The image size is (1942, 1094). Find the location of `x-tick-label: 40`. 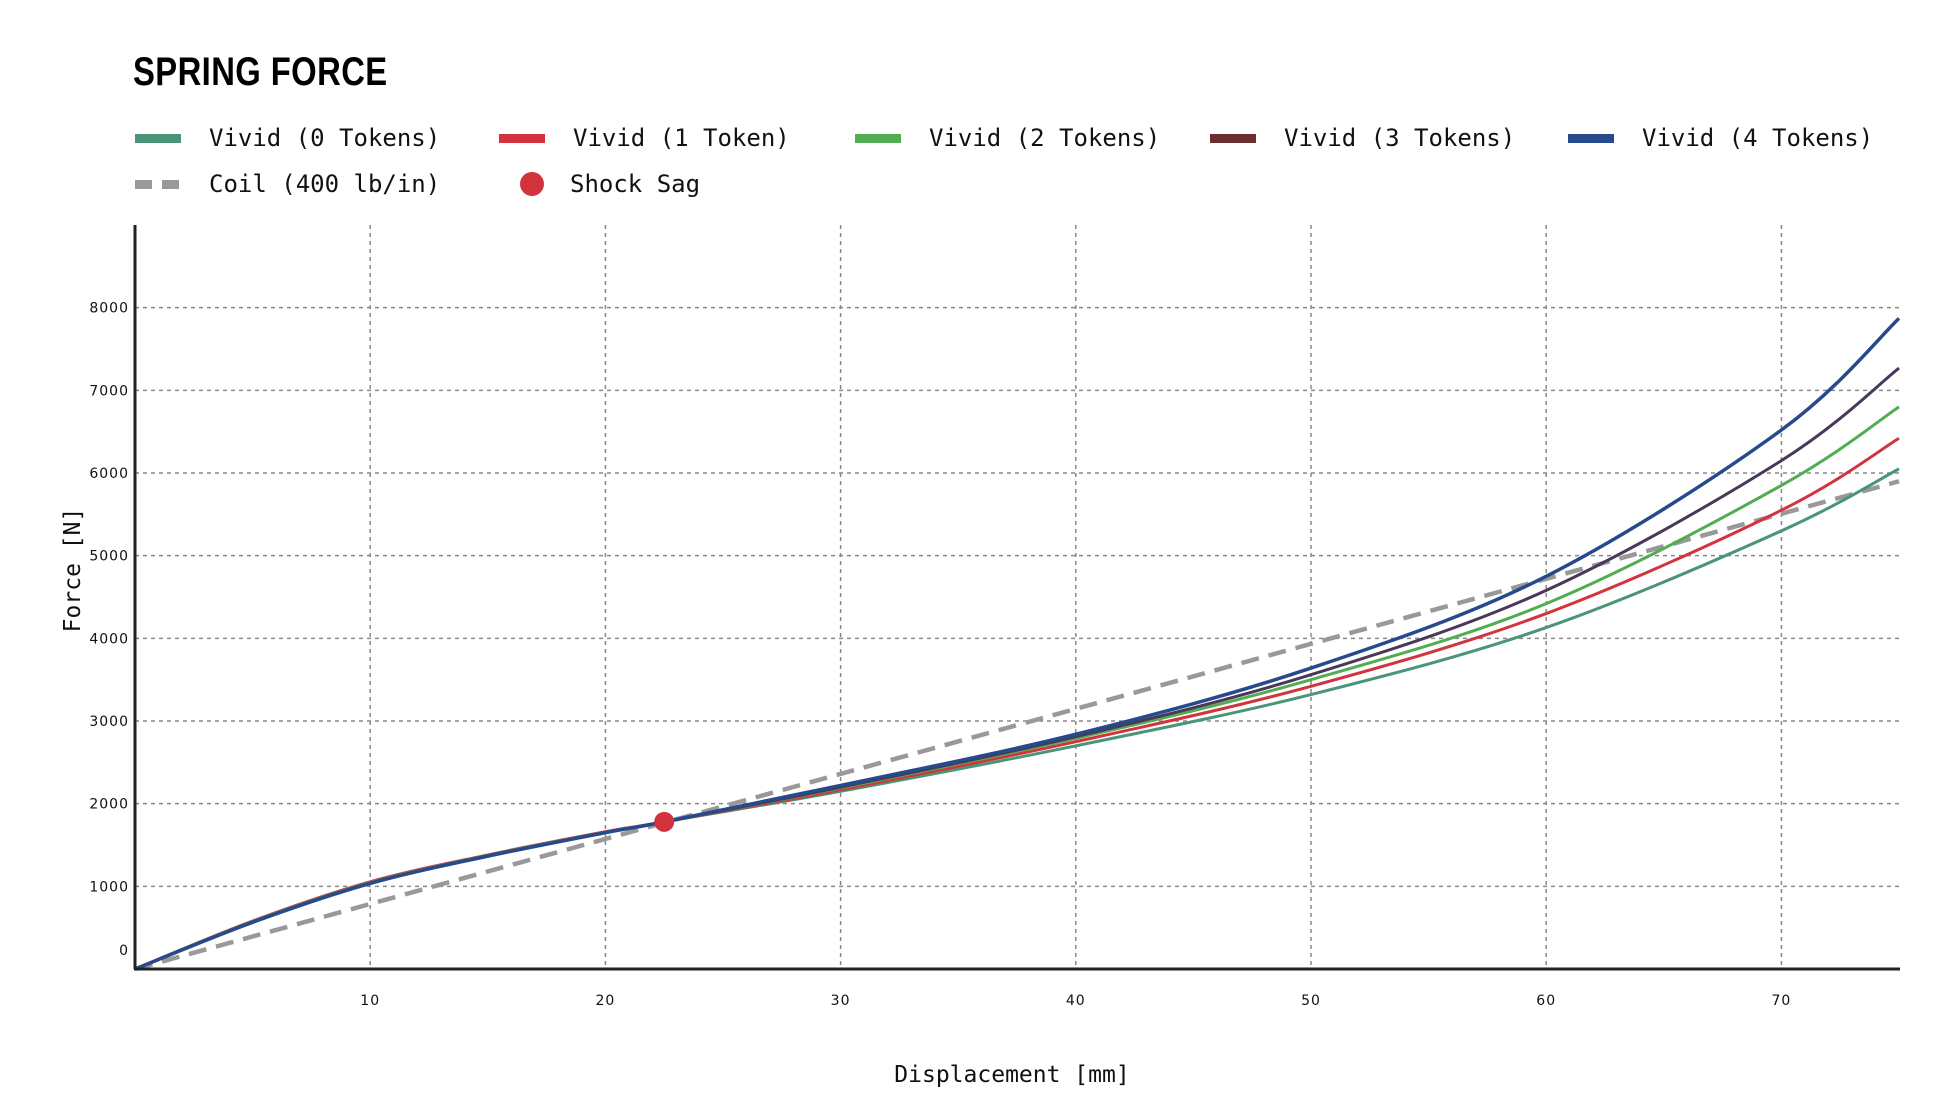

x-tick-label: 40 is located at coordinates (1076, 1001).